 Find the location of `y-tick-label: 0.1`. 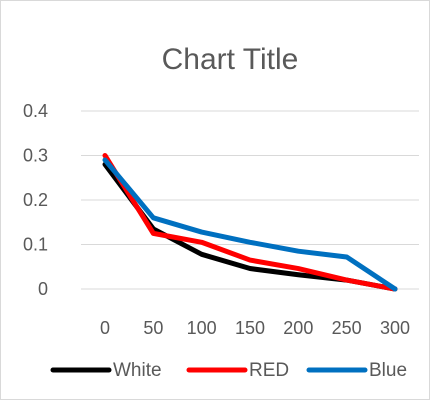

y-tick-label: 0.1 is located at coordinates (35, 245).